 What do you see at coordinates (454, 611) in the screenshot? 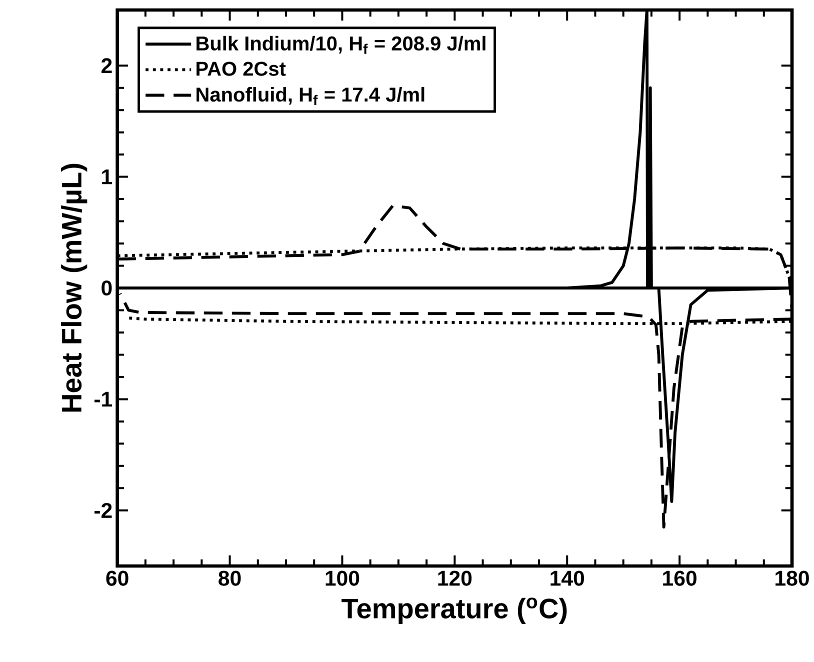
I see `x-axis-title: Temperature ($^{o}$C)` at bounding box center [454, 611].